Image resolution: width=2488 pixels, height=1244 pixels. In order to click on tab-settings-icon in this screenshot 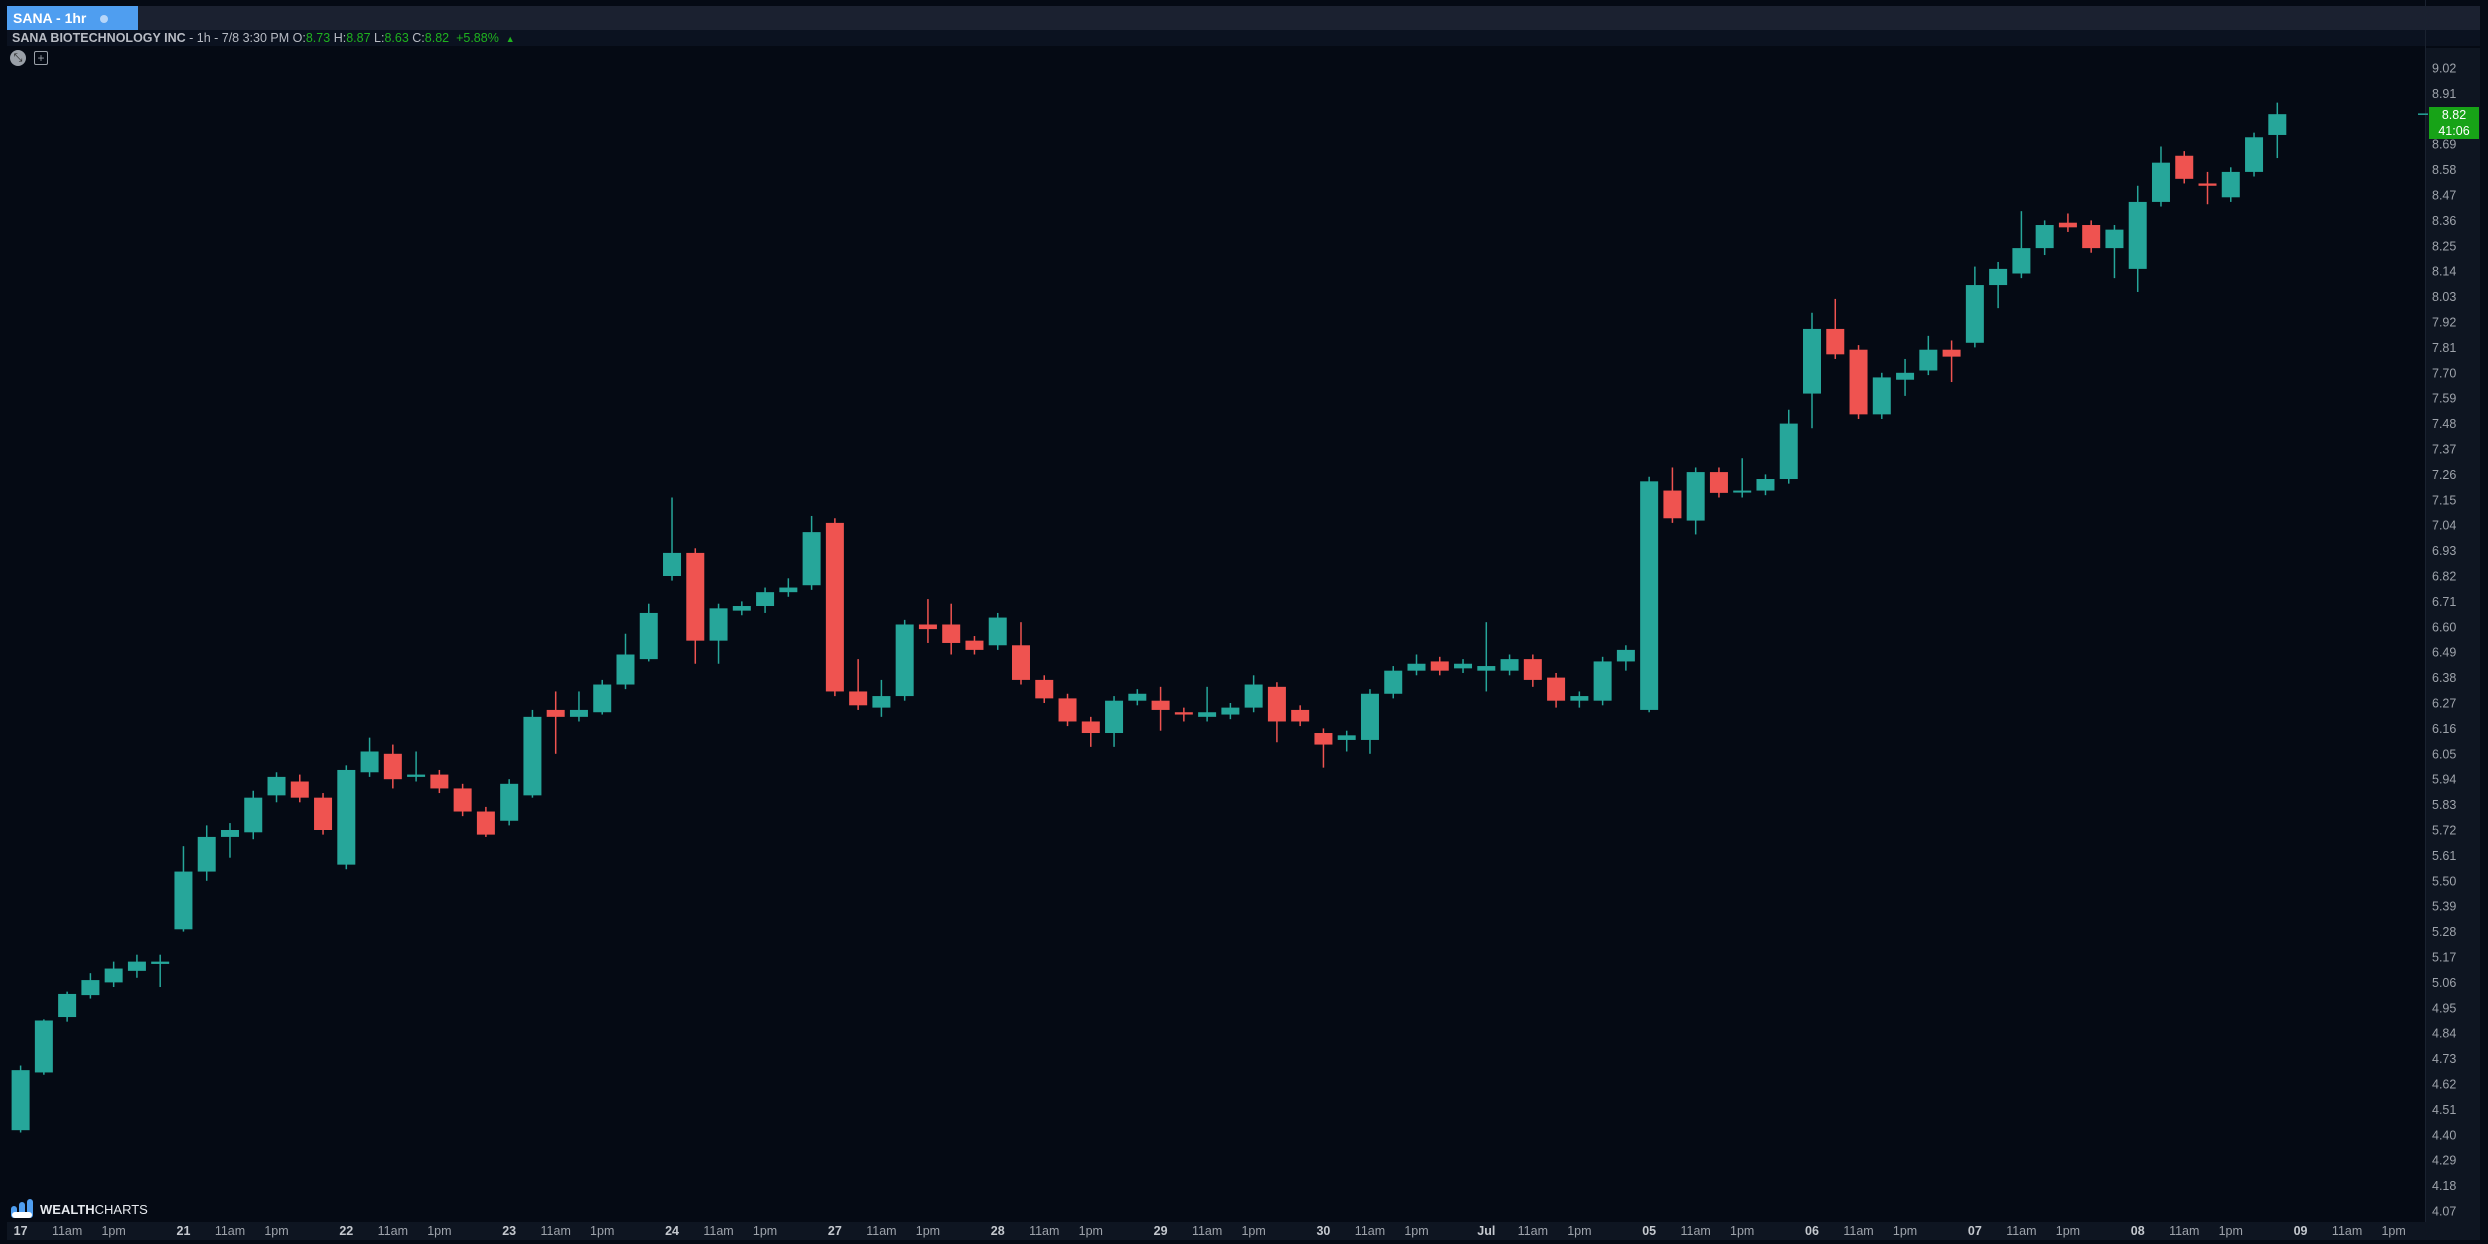, I will do `click(104, 19)`.